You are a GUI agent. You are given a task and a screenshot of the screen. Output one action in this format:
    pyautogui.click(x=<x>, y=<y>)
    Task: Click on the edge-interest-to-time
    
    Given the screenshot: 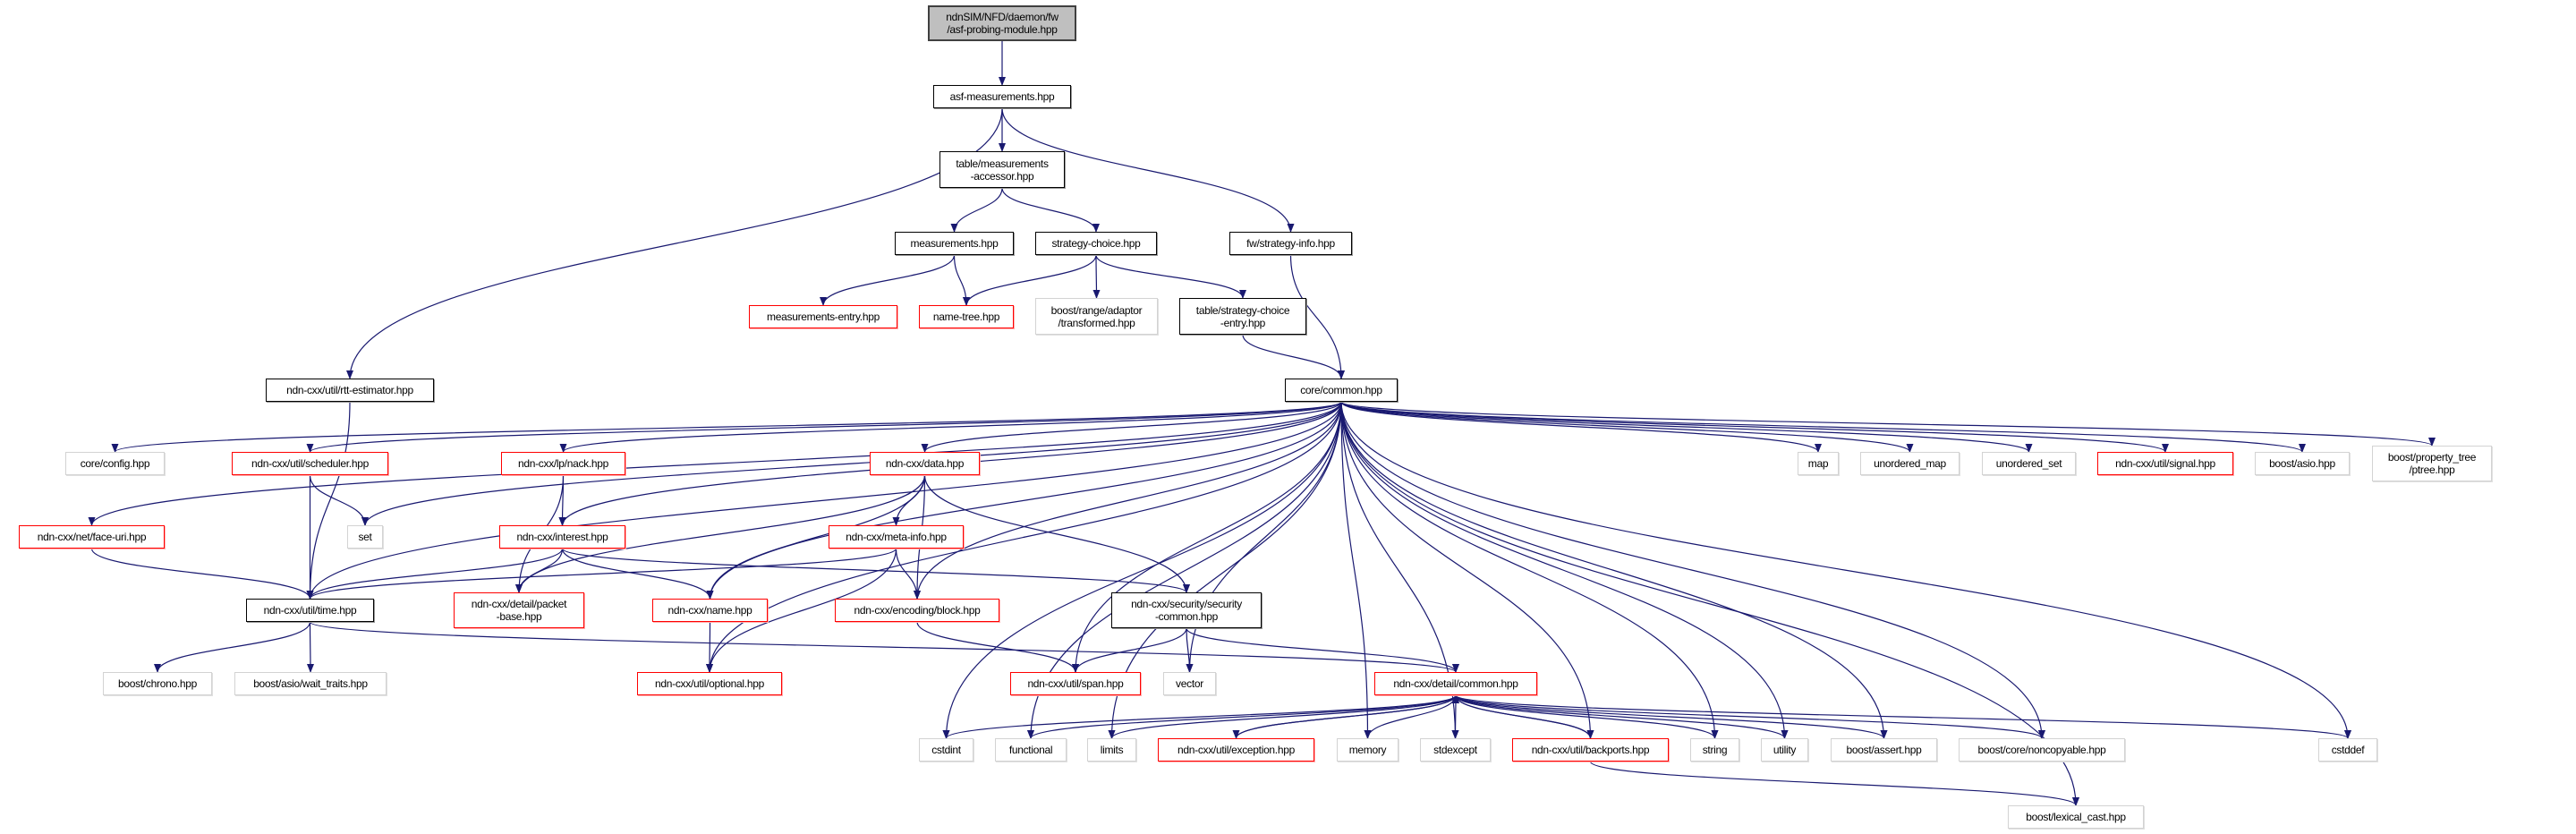 What is the action you would take?
    pyautogui.click(x=435, y=574)
    